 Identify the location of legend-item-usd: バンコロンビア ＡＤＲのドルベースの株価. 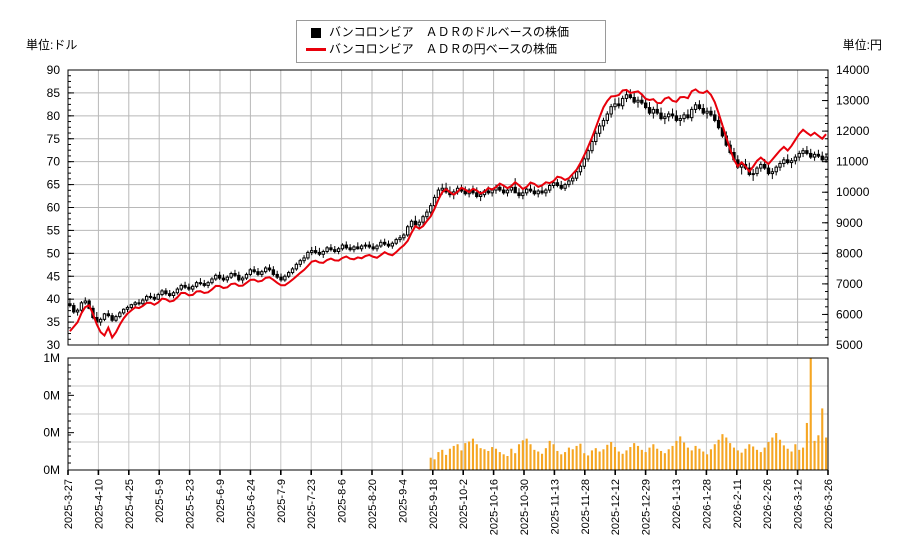
(451, 32).